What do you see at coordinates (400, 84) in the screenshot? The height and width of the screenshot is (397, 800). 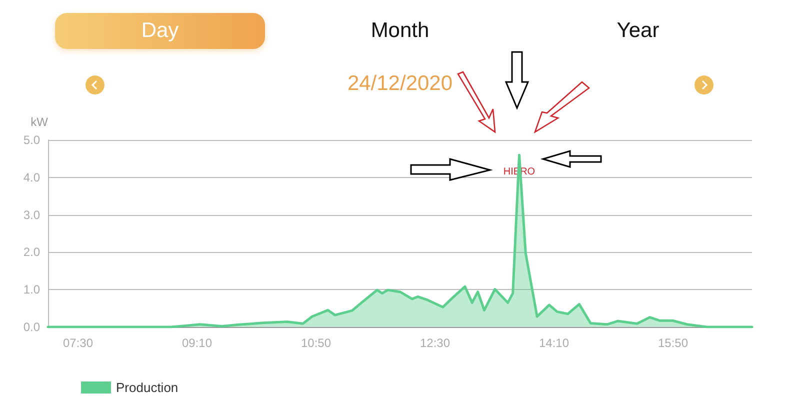 I see `chart-title: 24/12/2020` at bounding box center [400, 84].